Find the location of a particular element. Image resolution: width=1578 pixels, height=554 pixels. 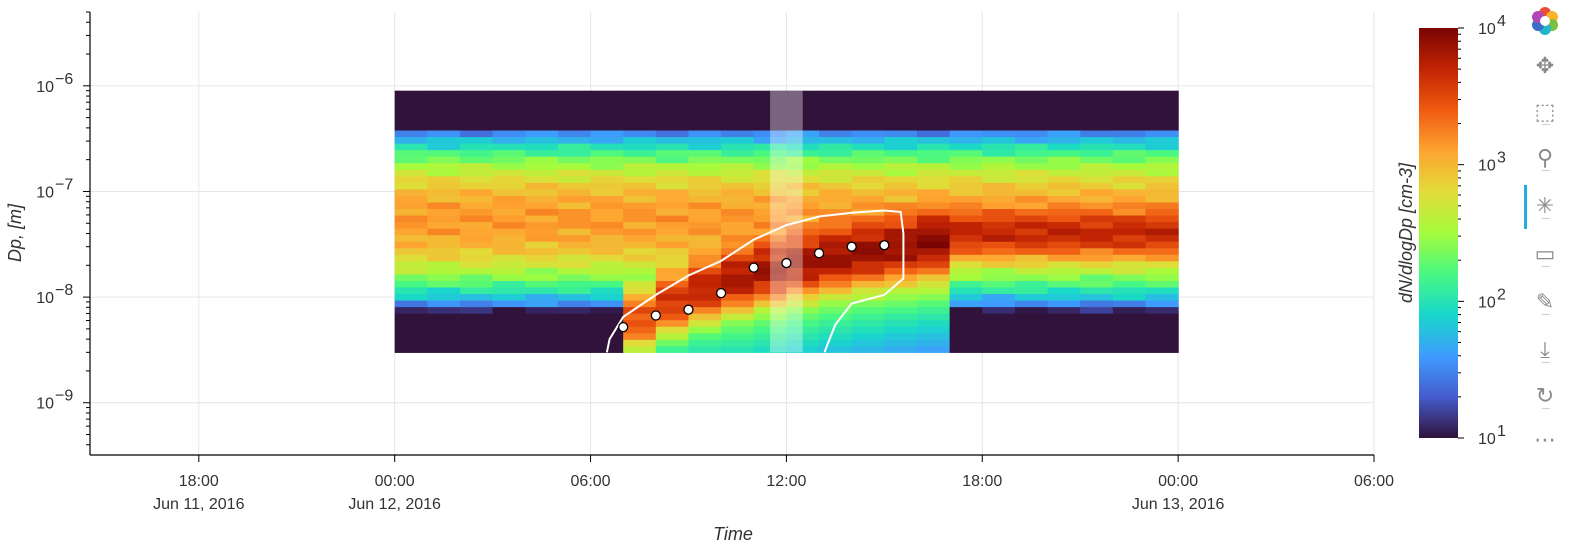

box-select-icon: ▭ is located at coordinates (1545, 254).